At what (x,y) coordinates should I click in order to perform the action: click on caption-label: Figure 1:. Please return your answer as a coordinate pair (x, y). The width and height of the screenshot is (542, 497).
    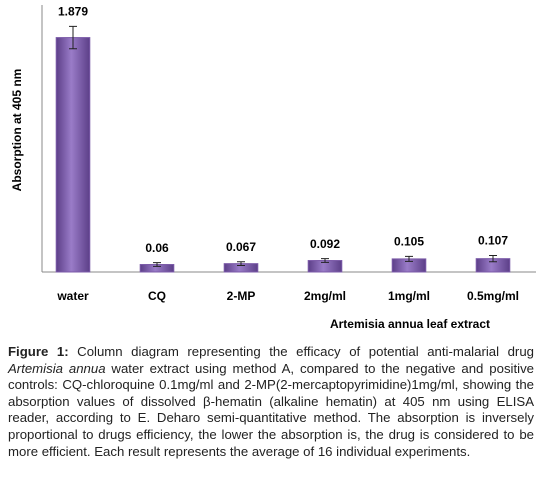
    Looking at the image, I should click on (38, 351).